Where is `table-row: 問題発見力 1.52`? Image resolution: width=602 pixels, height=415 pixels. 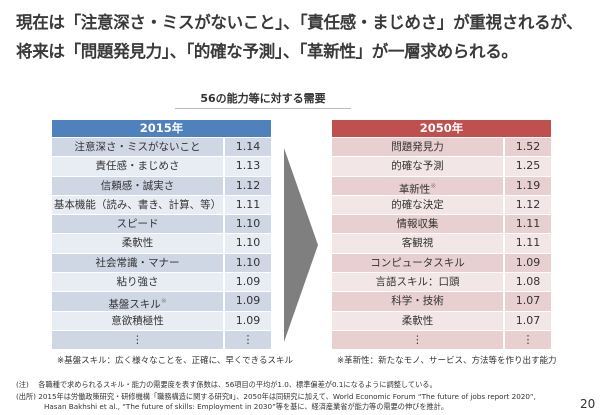 table-row: 問題発見力 1.52 is located at coordinates (441, 147).